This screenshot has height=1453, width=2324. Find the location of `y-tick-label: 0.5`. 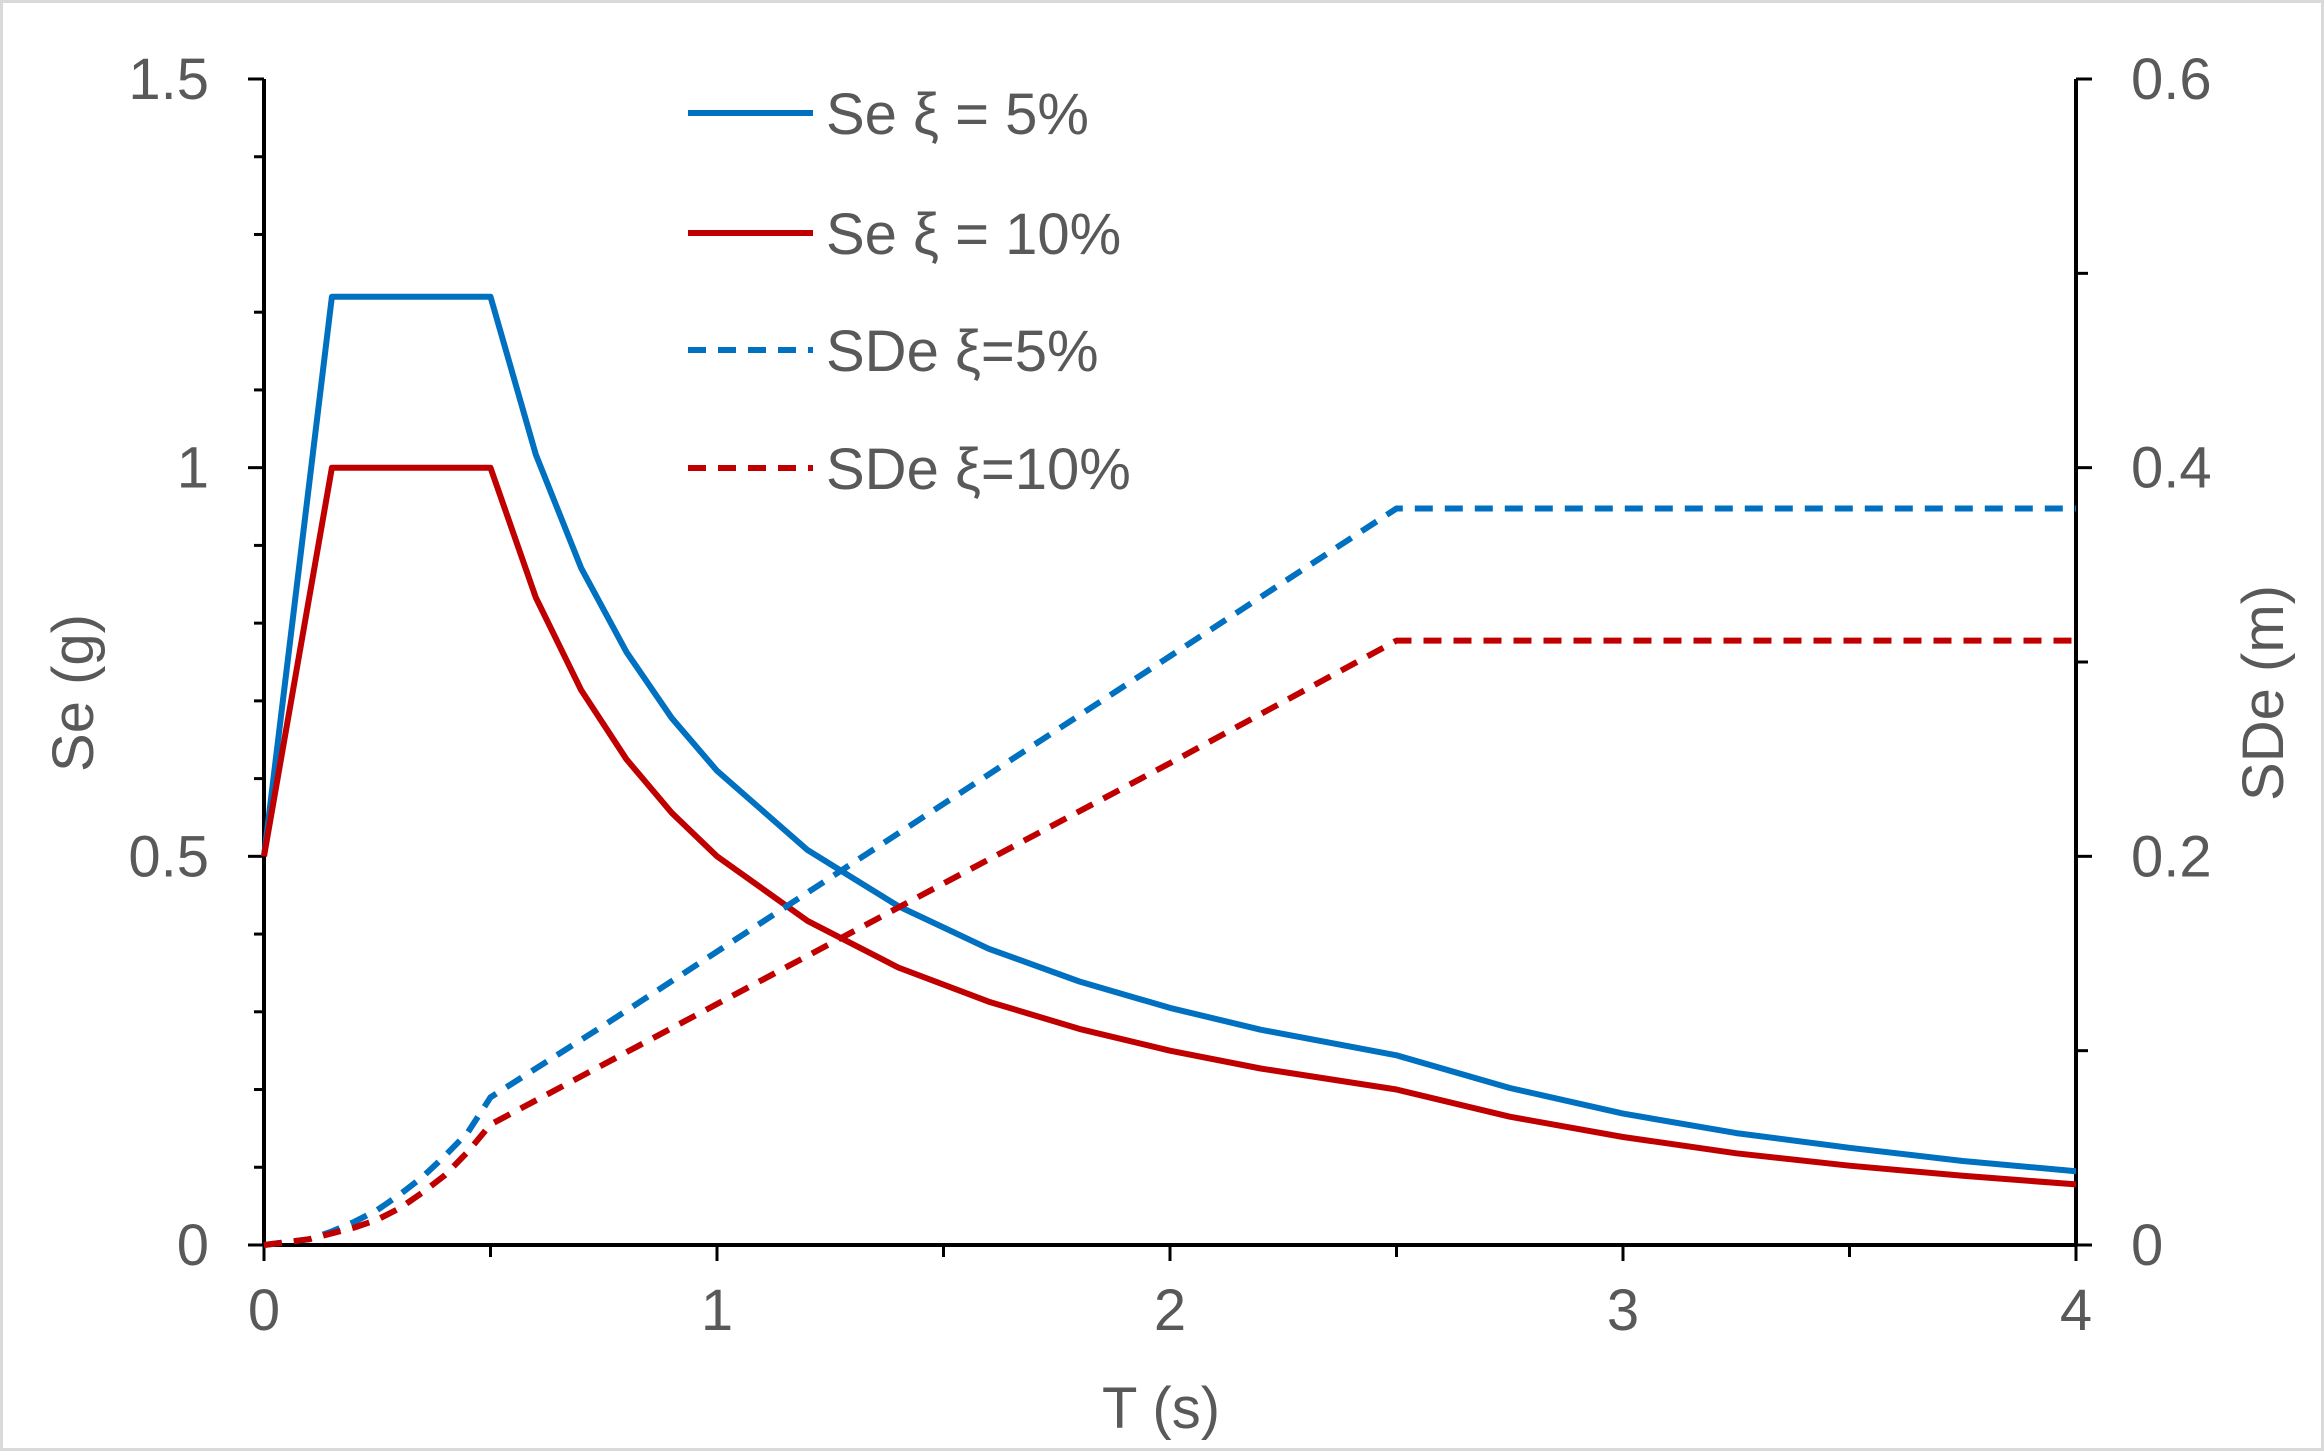

y-tick-label: 0.5 is located at coordinates (168, 856).